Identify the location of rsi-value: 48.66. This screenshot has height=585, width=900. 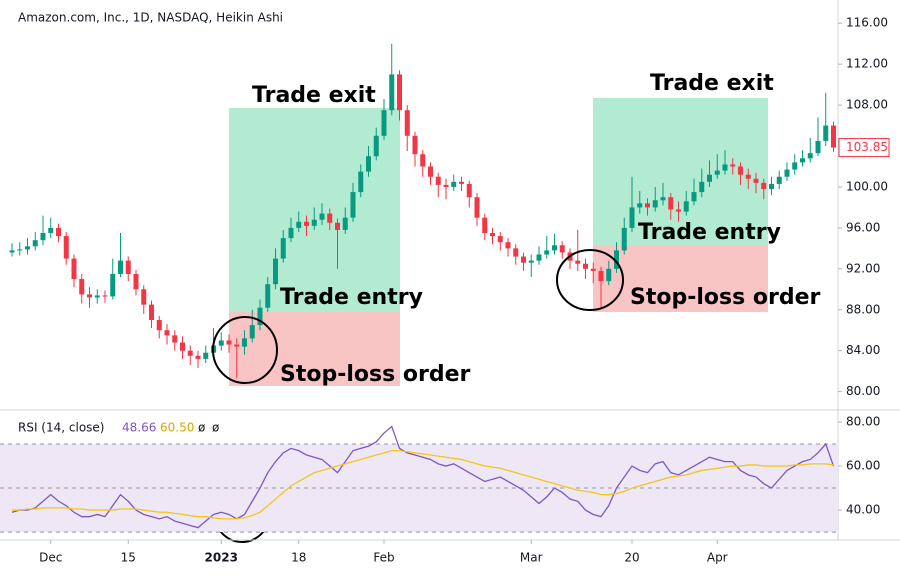
(139, 428).